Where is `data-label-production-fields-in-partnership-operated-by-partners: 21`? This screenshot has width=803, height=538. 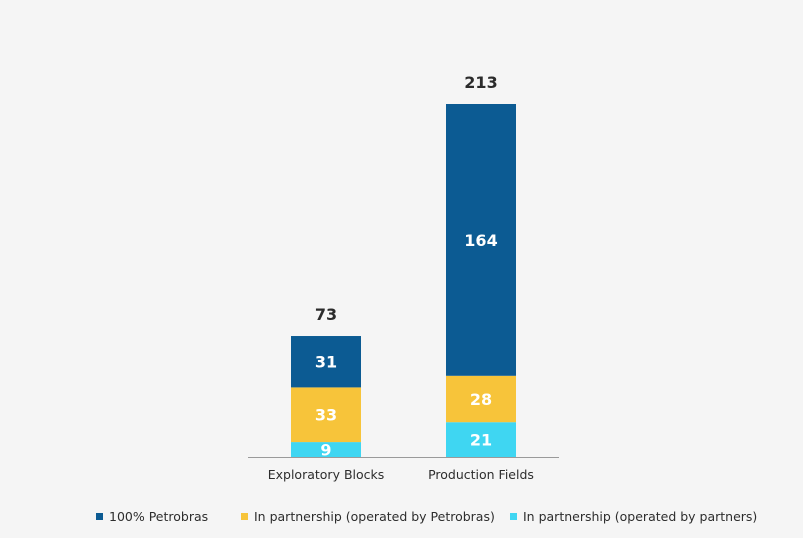
data-label-production-fields-in-partnership-operated-by-partners: 21 is located at coordinates (481, 440).